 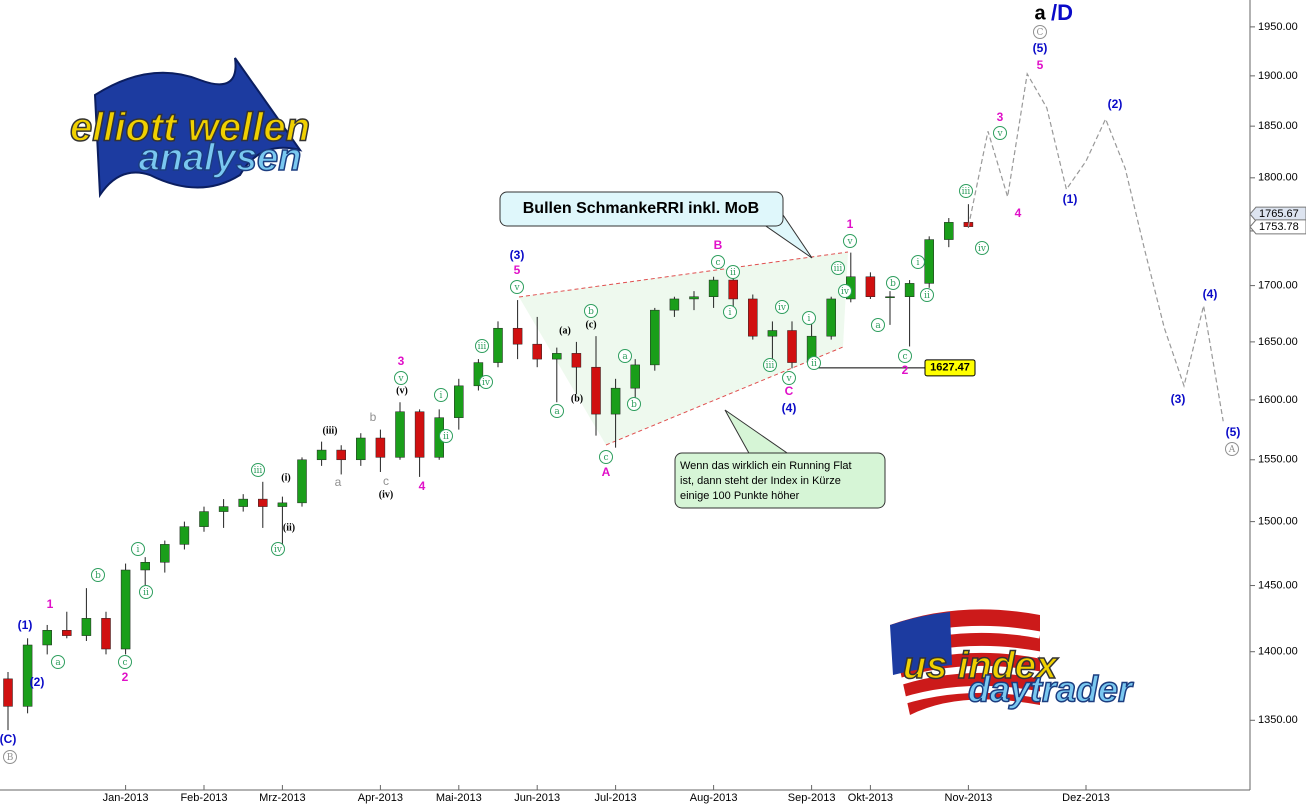 I want to click on y-tick-label: 1800.00, so click(x=1278, y=178).